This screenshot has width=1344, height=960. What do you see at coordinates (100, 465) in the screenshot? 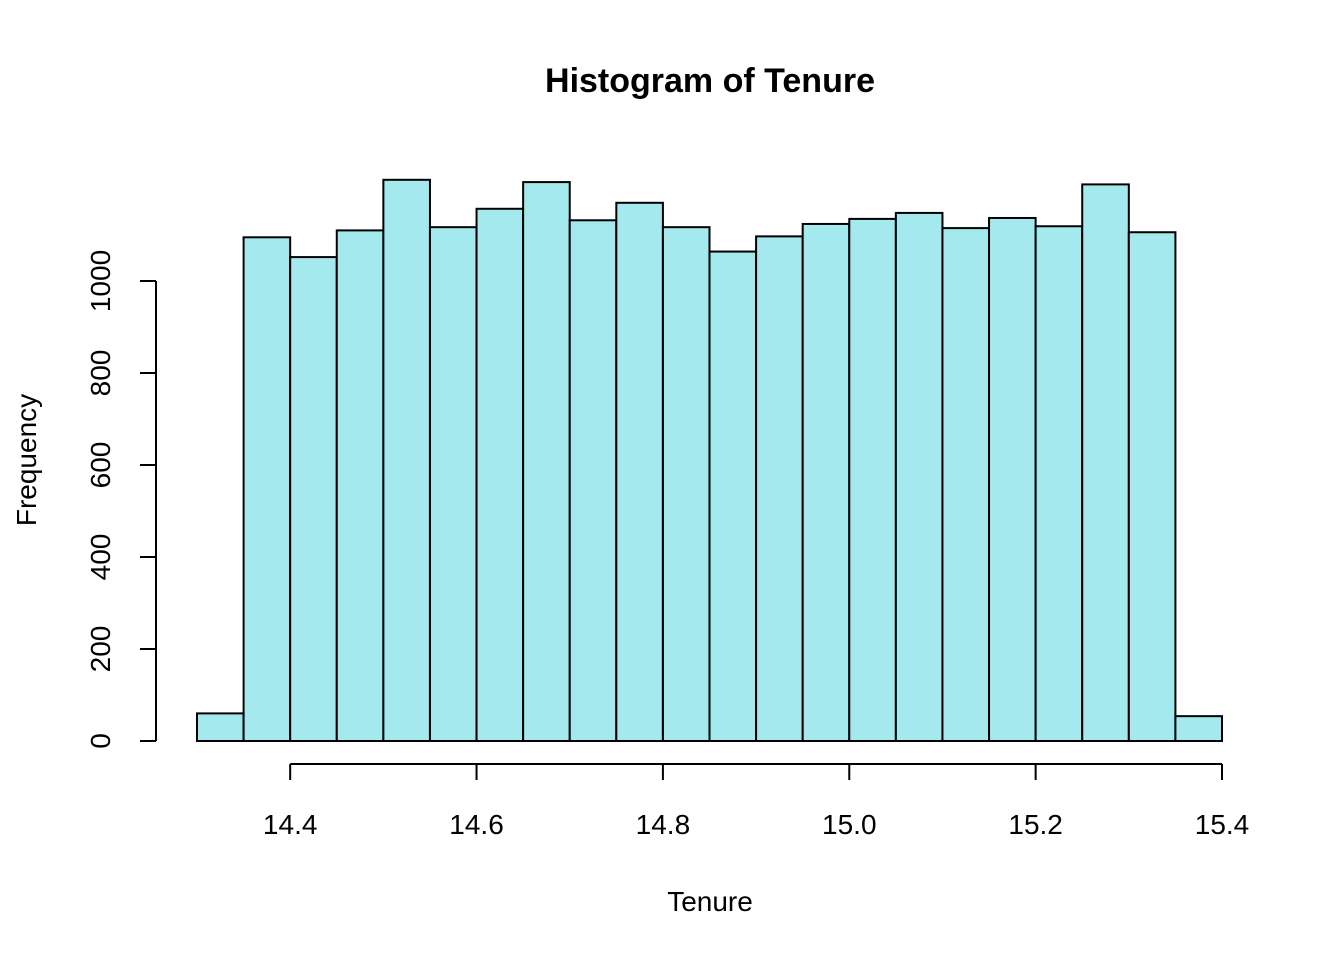
I see `y-tick-label-3: 600` at bounding box center [100, 465].